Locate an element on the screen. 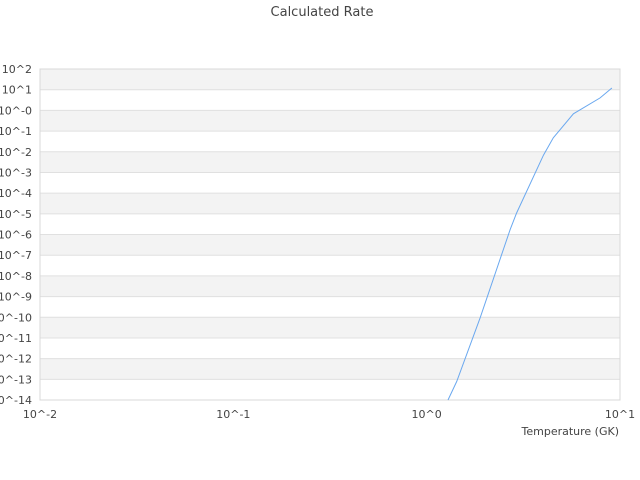 The image size is (640, 480). y-tick-label: 10^-7 is located at coordinates (16, 255).